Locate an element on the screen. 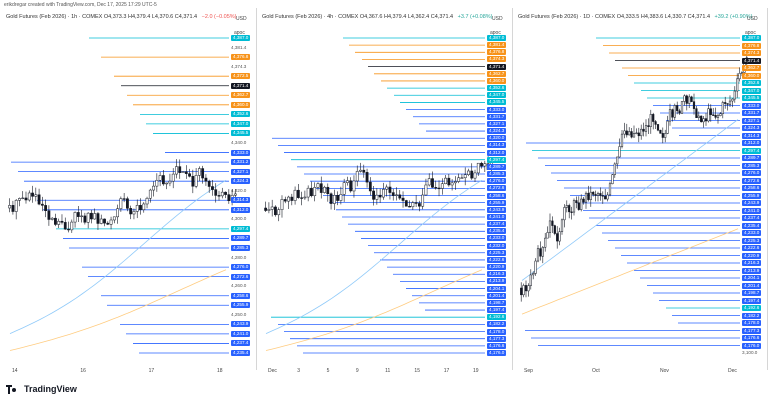 The image size is (768, 400). time-axis-label: 18 is located at coordinates (220, 371).